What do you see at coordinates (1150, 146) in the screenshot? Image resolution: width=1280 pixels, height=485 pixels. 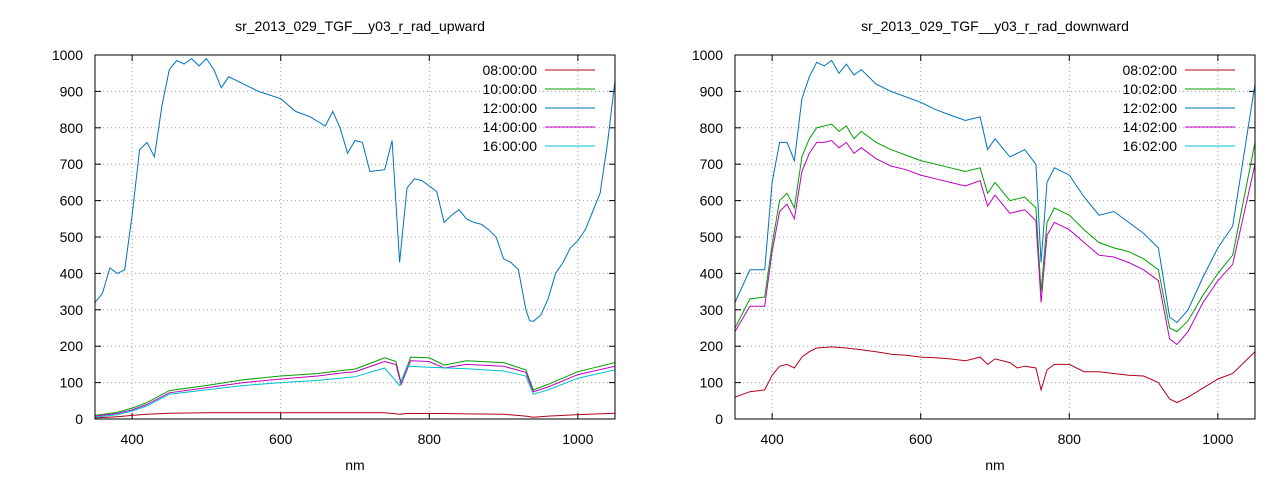 I see `legend-label: 16:02:00` at bounding box center [1150, 146].